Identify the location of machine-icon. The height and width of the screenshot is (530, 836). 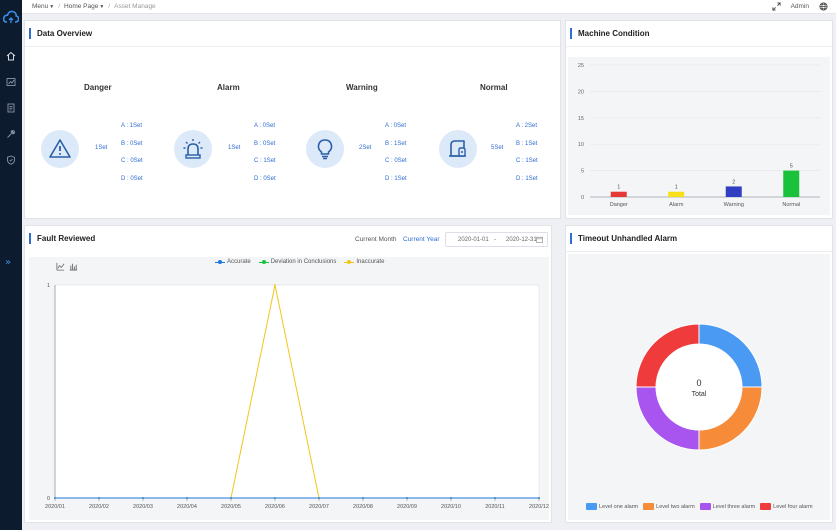
(458, 149).